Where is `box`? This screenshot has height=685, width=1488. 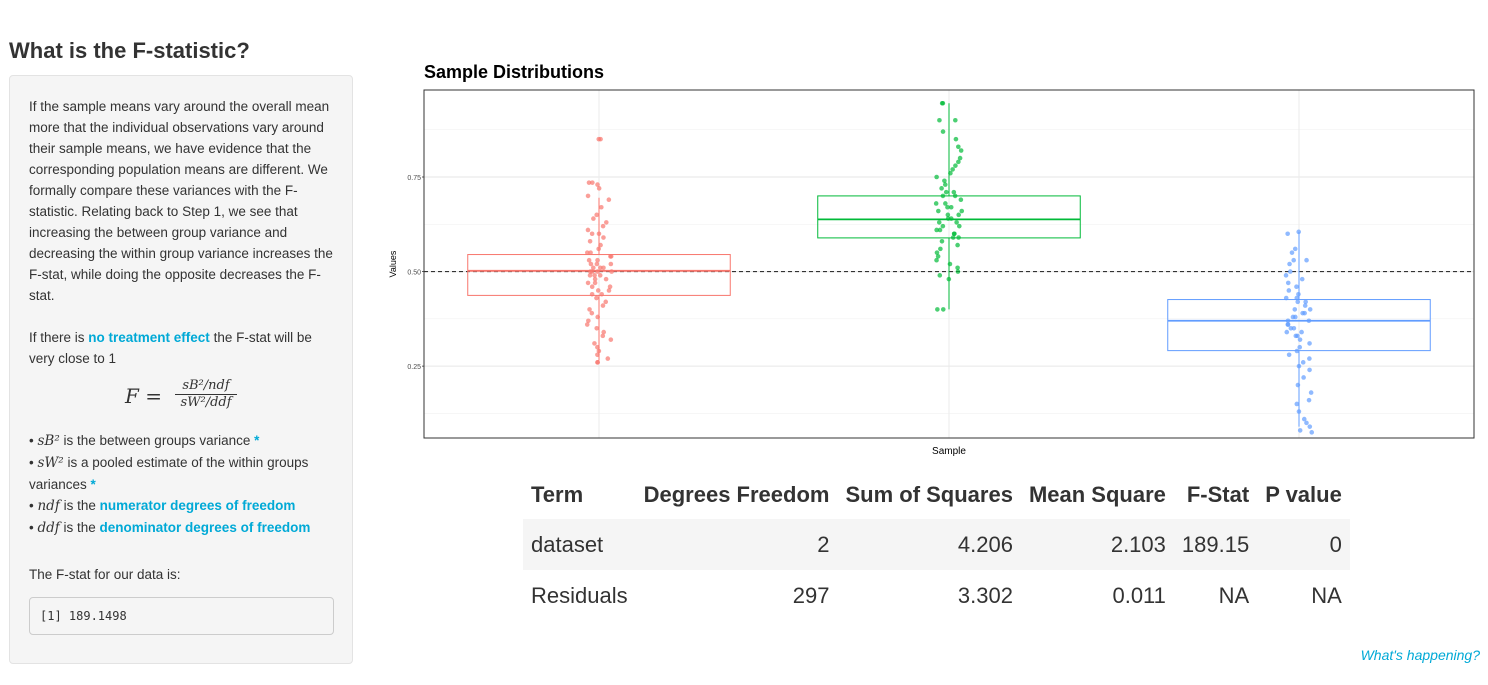
box is located at coordinates (599, 275).